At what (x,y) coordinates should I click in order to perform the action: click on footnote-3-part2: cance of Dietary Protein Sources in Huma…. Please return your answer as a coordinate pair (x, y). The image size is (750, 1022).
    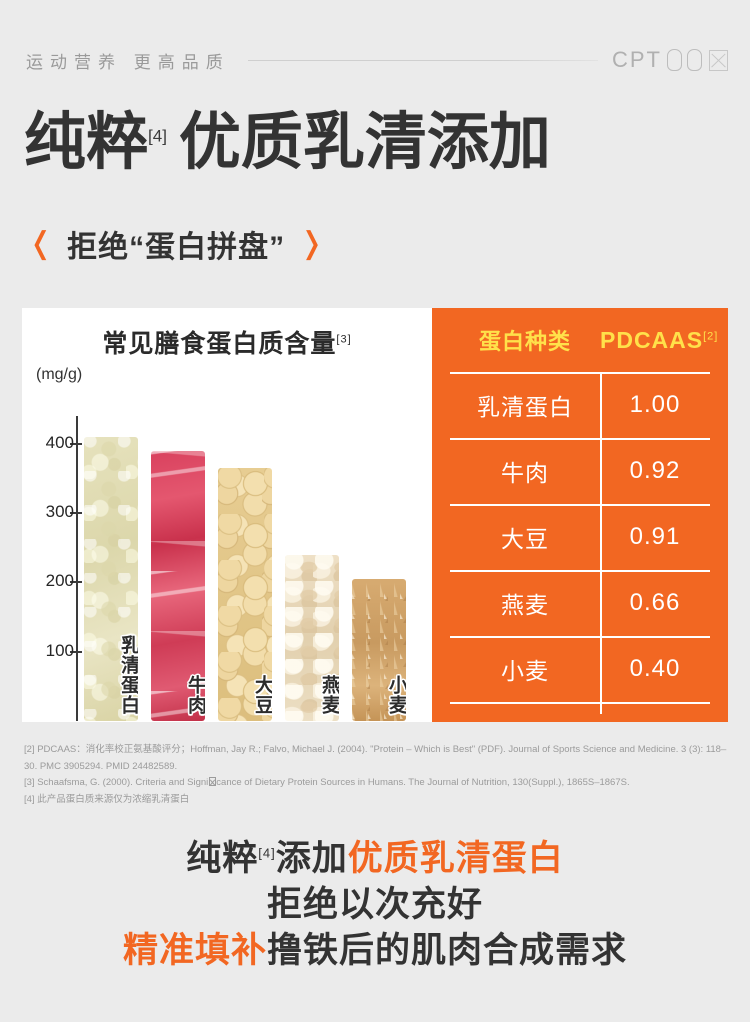
    Looking at the image, I should click on (423, 783).